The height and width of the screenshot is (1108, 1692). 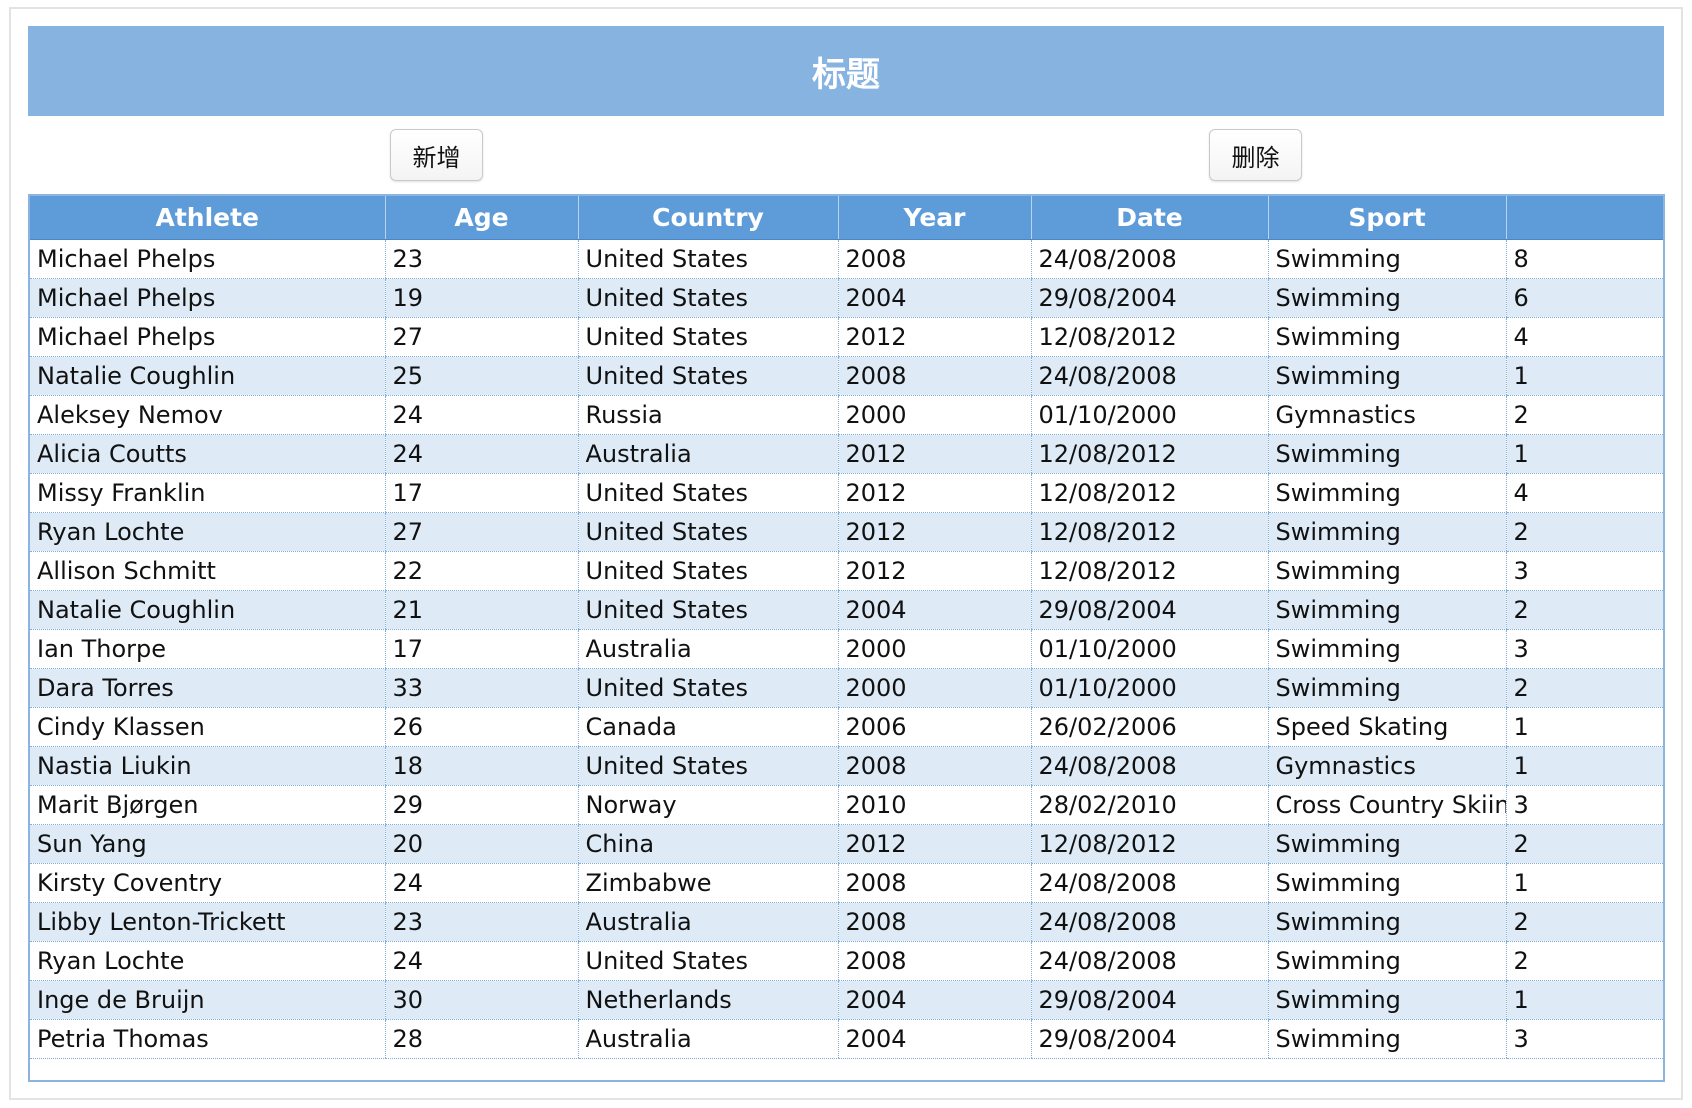 I want to click on cell-sport: Speed Skating, so click(x=1386, y=727).